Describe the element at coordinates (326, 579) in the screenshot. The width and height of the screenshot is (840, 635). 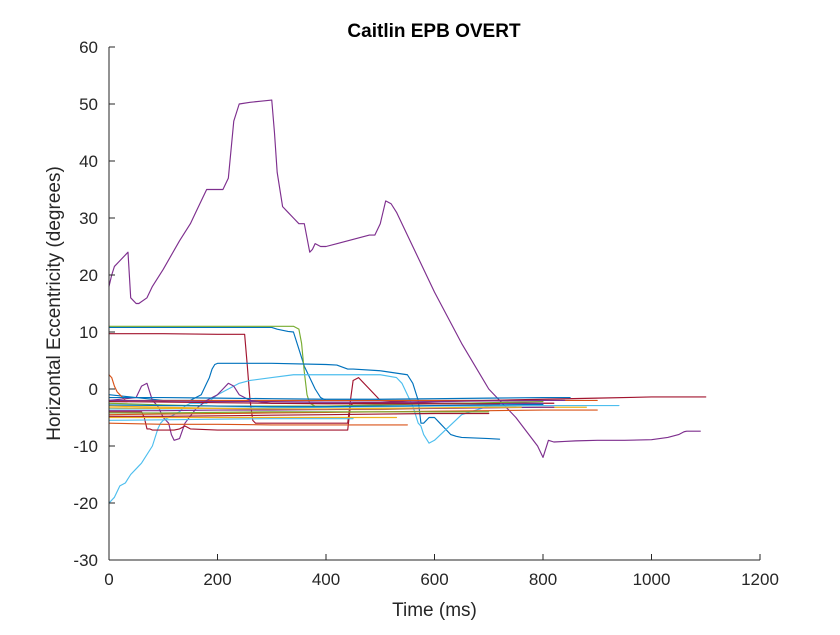
I see `x-tick-label: 400` at that location.